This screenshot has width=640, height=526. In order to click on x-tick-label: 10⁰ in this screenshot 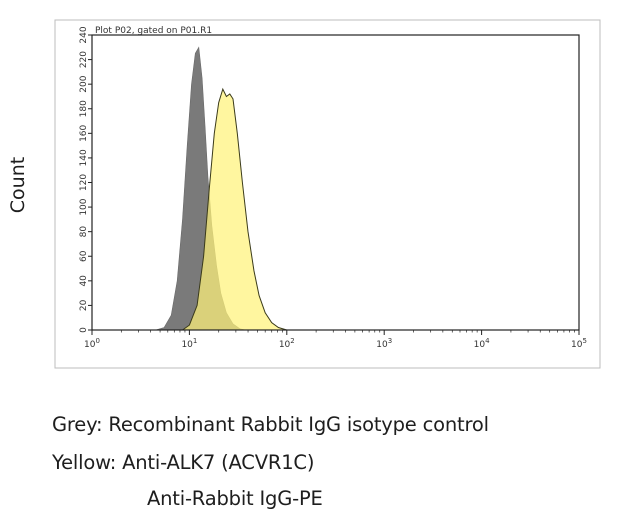, I will do `click(92, 343)`.